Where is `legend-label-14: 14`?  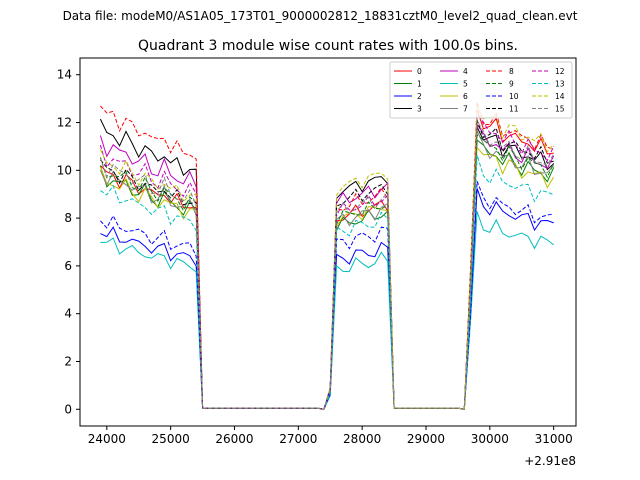
legend-label-14: 14 is located at coordinates (560, 96).